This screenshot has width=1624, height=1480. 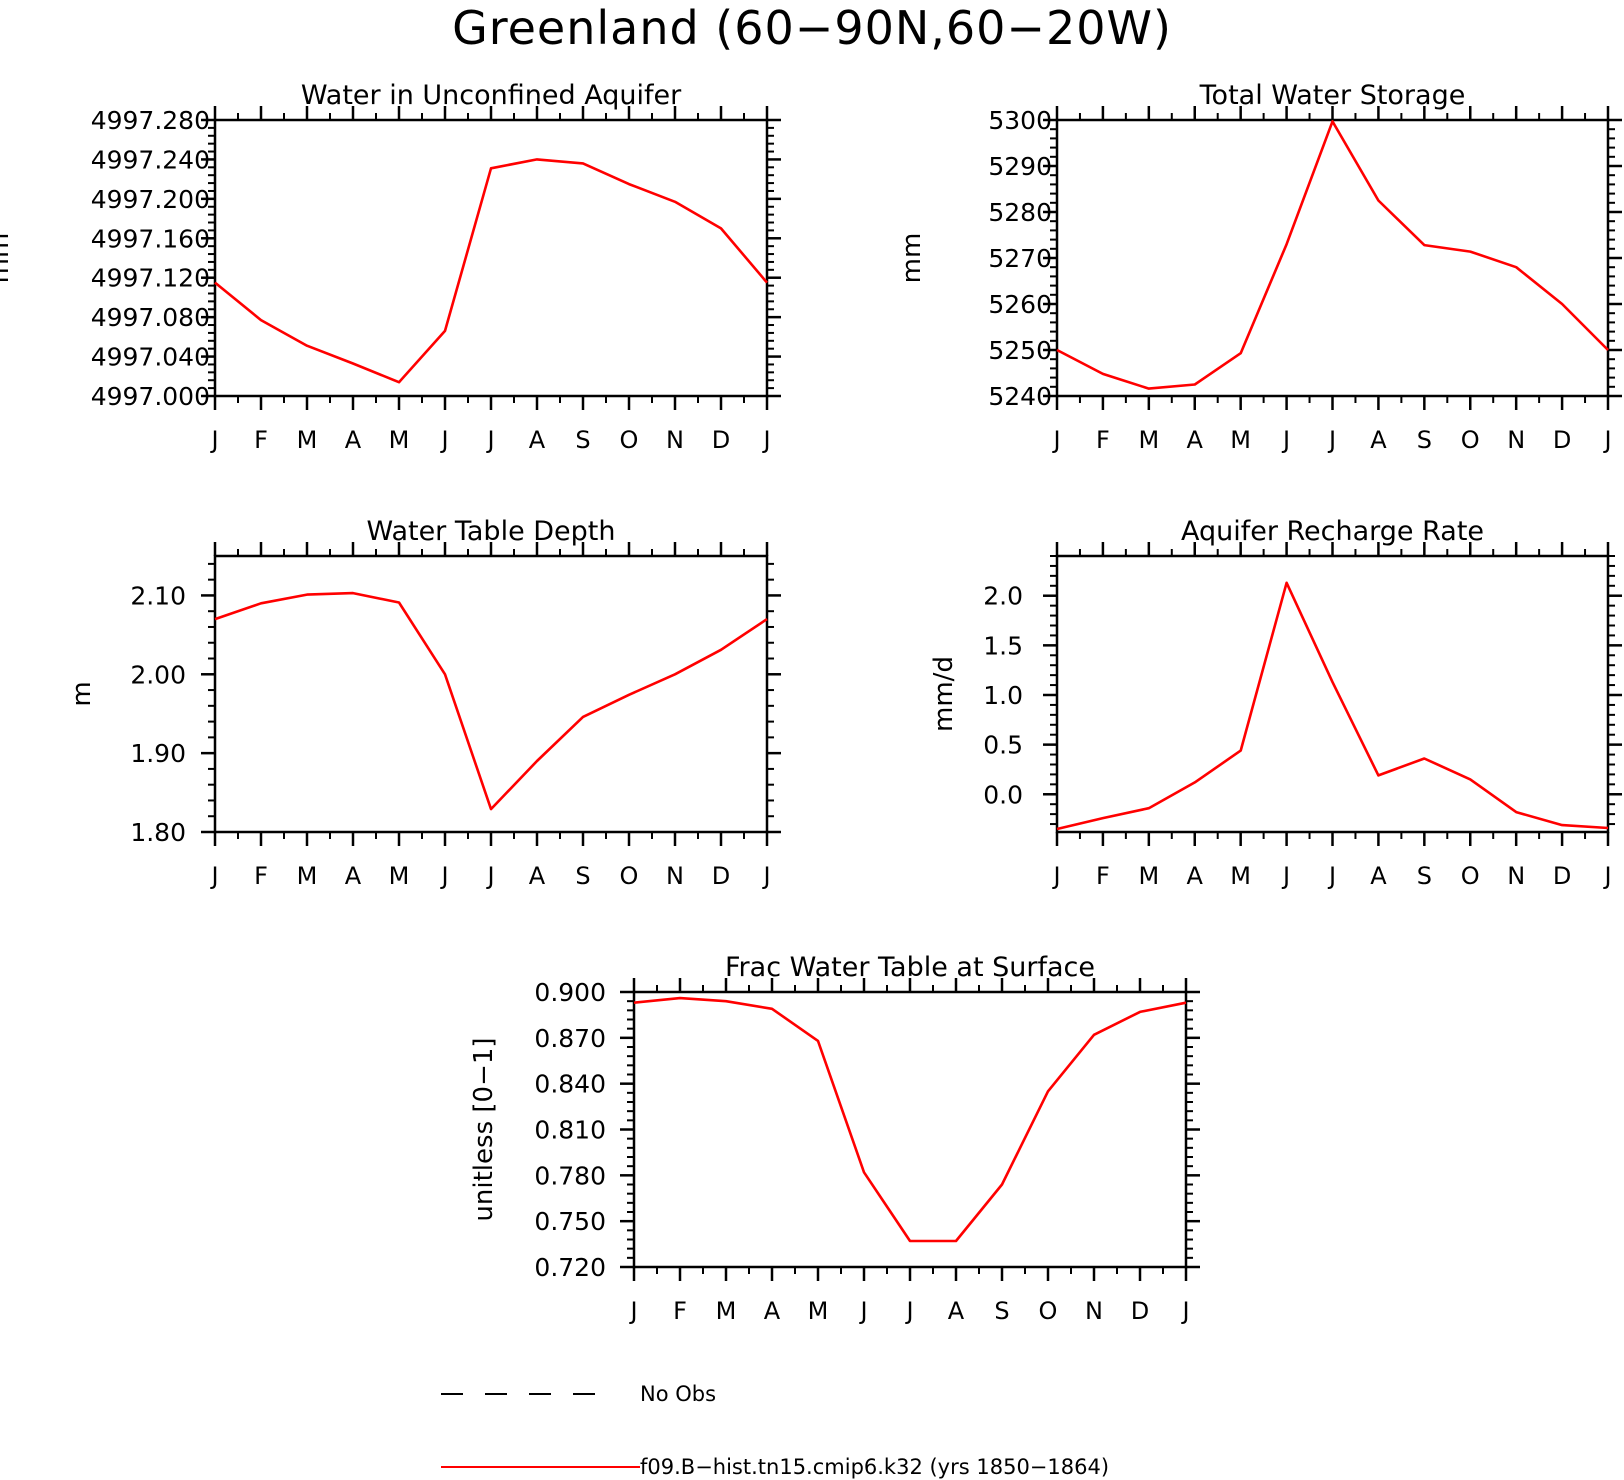 What do you see at coordinates (570, 992) in the screenshot?
I see `y-tick-label: 0.900` at bounding box center [570, 992].